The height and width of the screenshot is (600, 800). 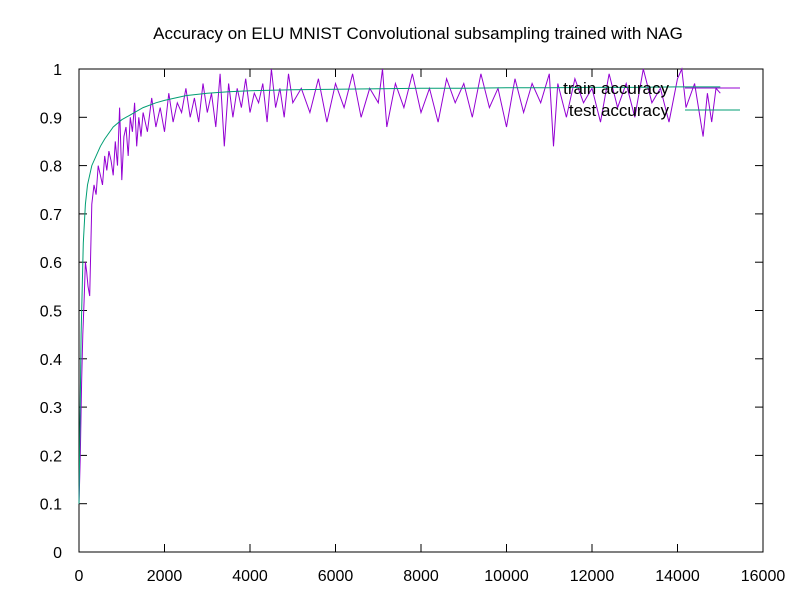 I want to click on legend-label-test-accuracy: test accuracy, so click(x=619, y=110).